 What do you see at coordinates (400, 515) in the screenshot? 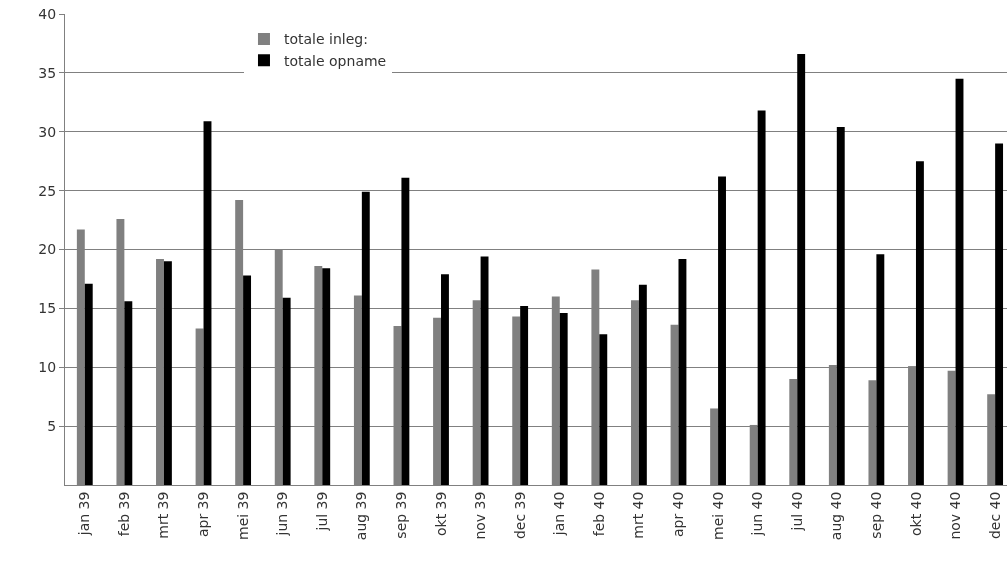
I see `x-tick-label: sep 39` at bounding box center [400, 515].